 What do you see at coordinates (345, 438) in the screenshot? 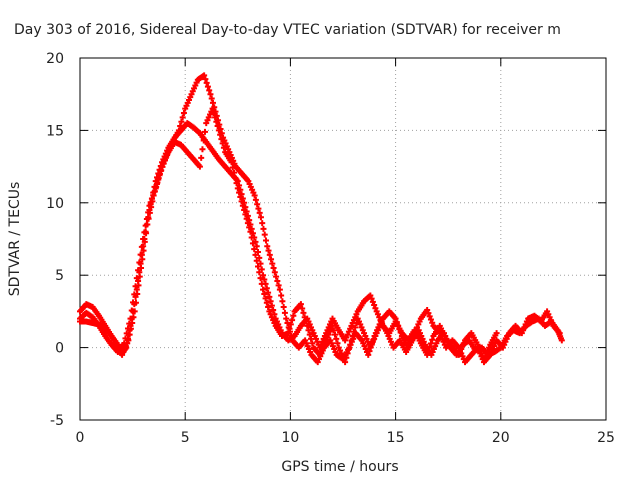
I see `x-tick-labels: 0 5 10 15 20 25` at bounding box center [345, 438].